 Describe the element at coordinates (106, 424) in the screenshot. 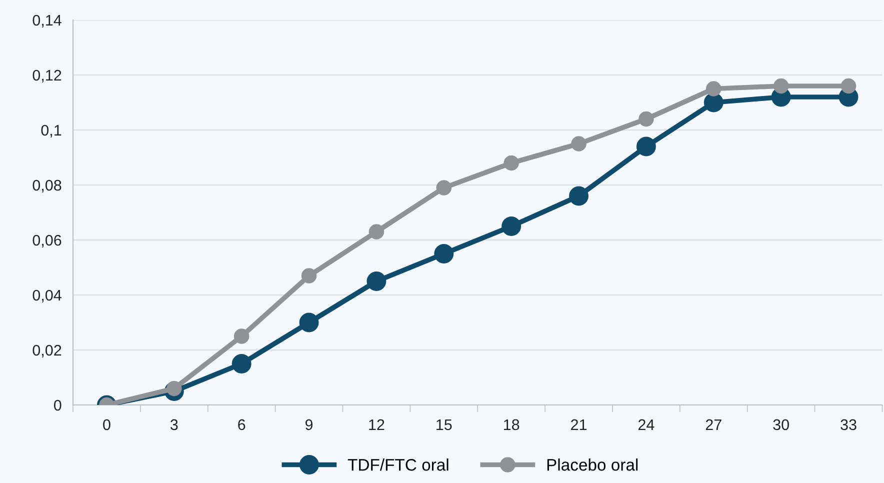

I see `x-tick-label: 0` at that location.